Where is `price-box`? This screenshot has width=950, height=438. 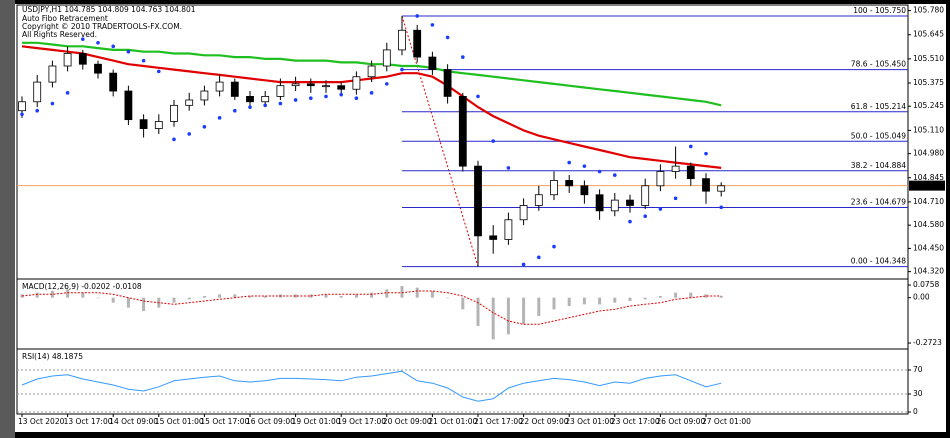
price-box is located at coordinates (927, 185).